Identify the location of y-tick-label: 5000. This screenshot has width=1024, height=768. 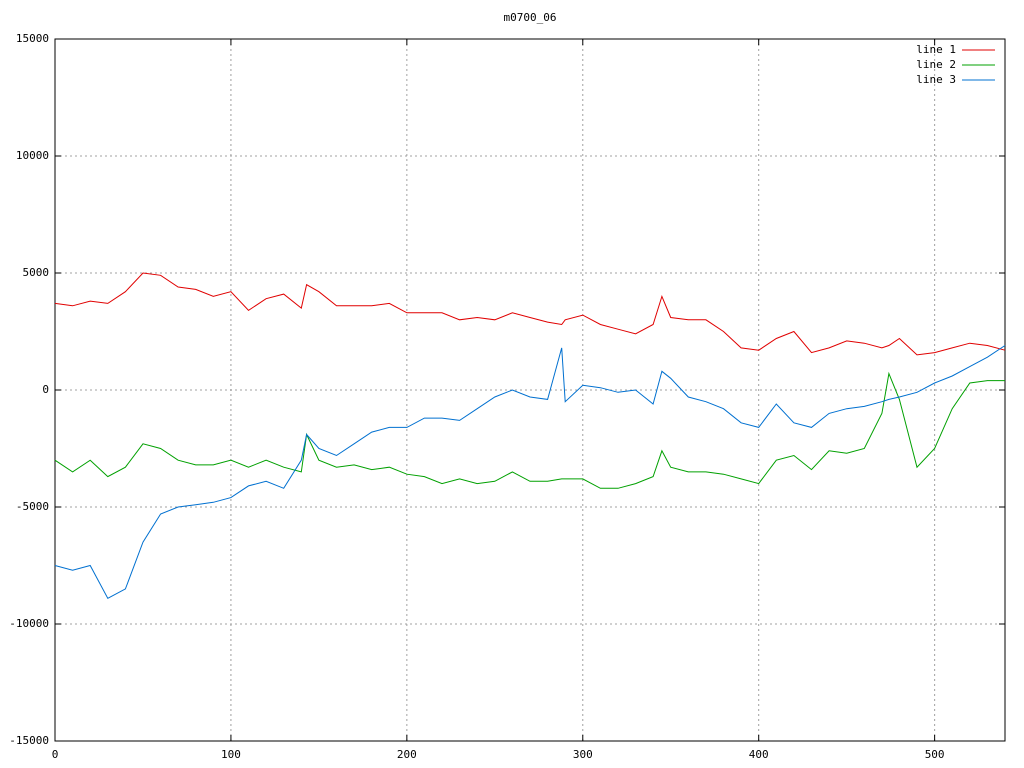
(36, 272).